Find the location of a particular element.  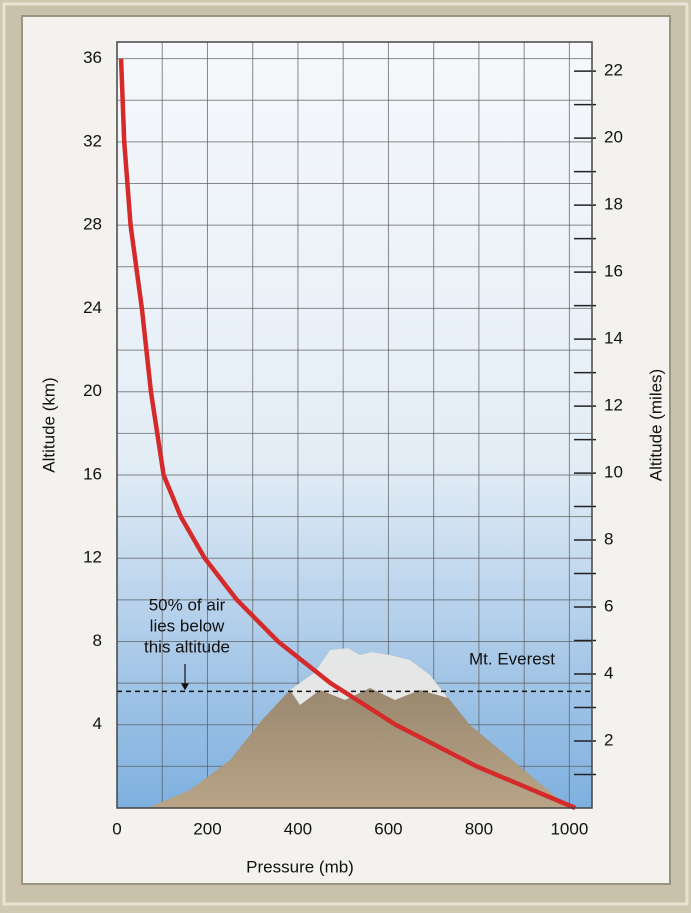

y2-axis-label: Altitude (miles) is located at coordinates (655, 425).